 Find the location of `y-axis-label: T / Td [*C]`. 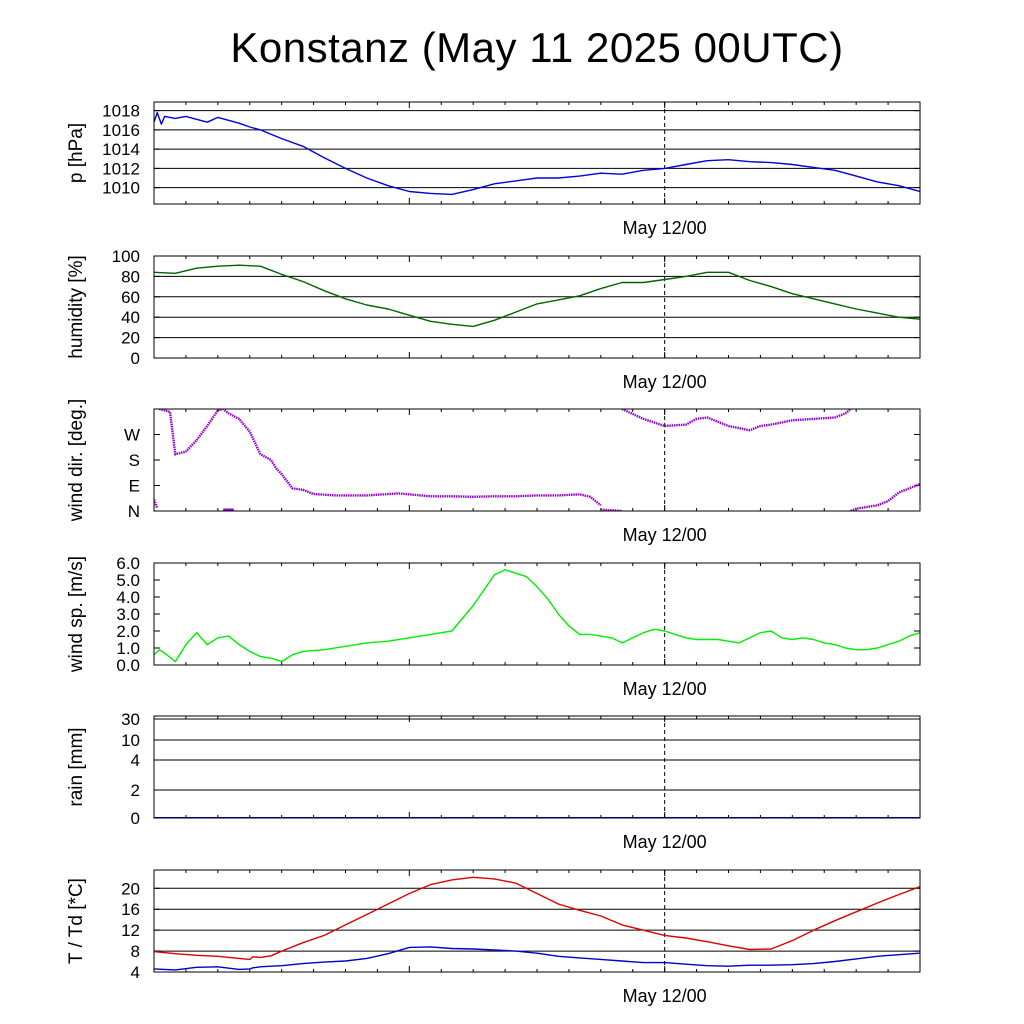

y-axis-label: T / Td [*C] is located at coordinates (76, 921).